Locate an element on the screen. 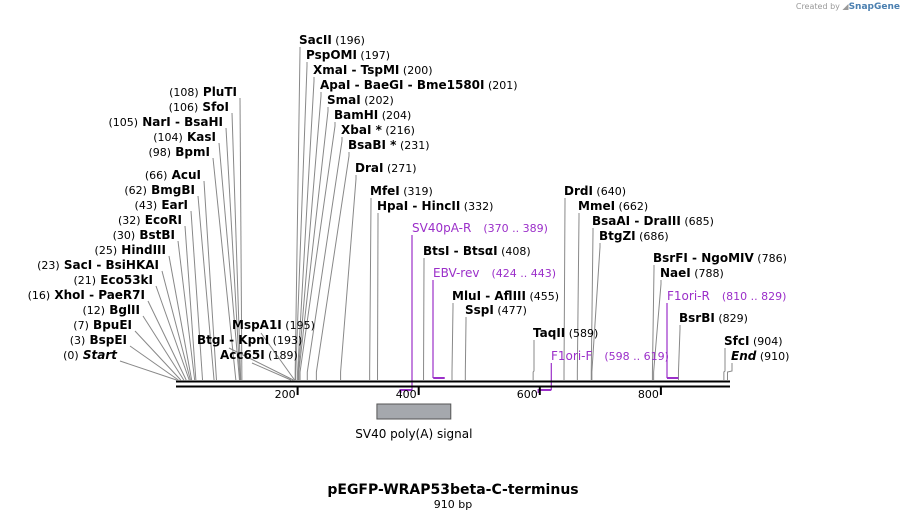  site-label: BsrBI (829) is located at coordinates (713, 318).